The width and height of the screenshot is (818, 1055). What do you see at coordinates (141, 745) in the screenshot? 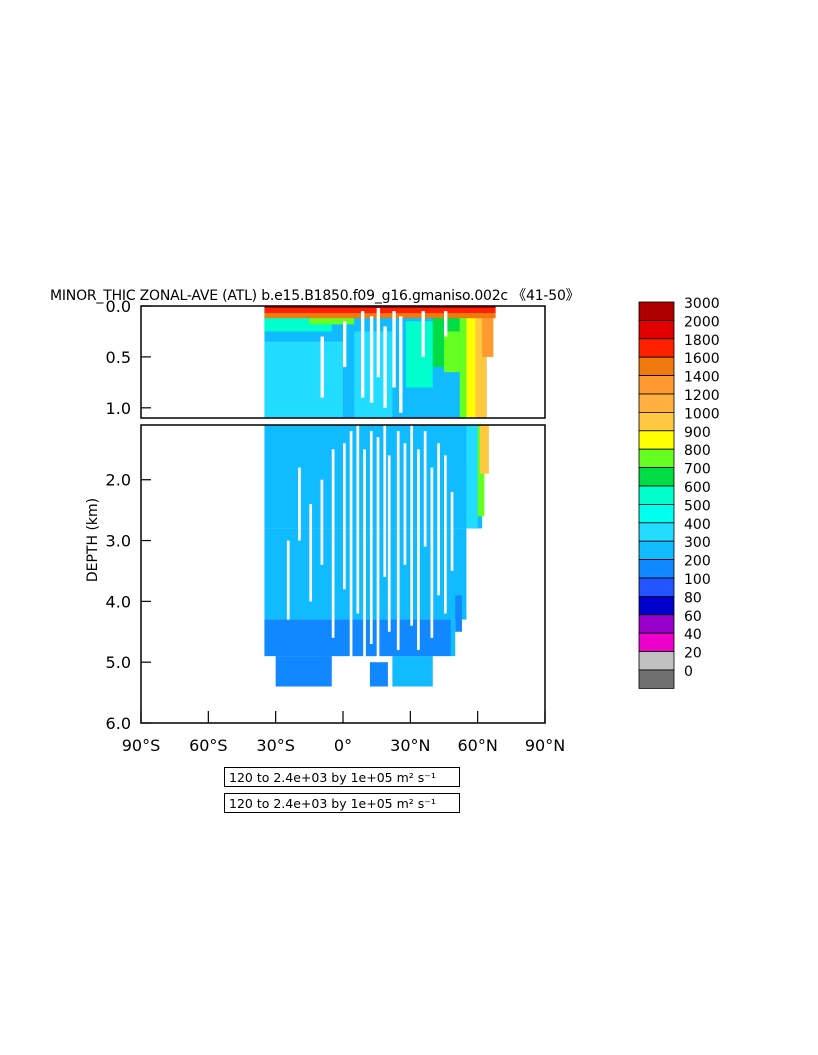
I see `x-tick-label: 90°S` at bounding box center [141, 745].